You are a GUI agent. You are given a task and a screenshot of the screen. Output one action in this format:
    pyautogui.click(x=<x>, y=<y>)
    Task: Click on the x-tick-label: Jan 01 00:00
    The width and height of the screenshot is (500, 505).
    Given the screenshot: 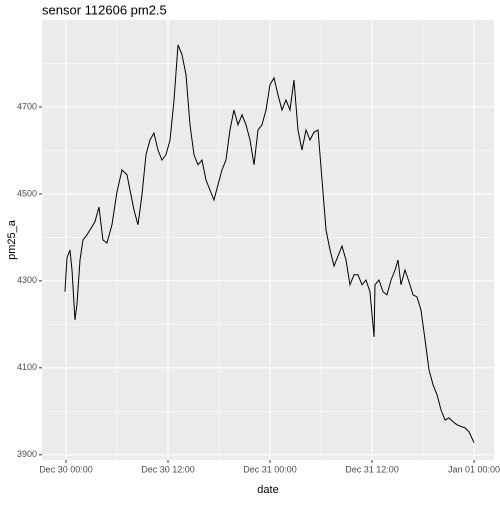 What is the action you would take?
    pyautogui.click(x=474, y=469)
    